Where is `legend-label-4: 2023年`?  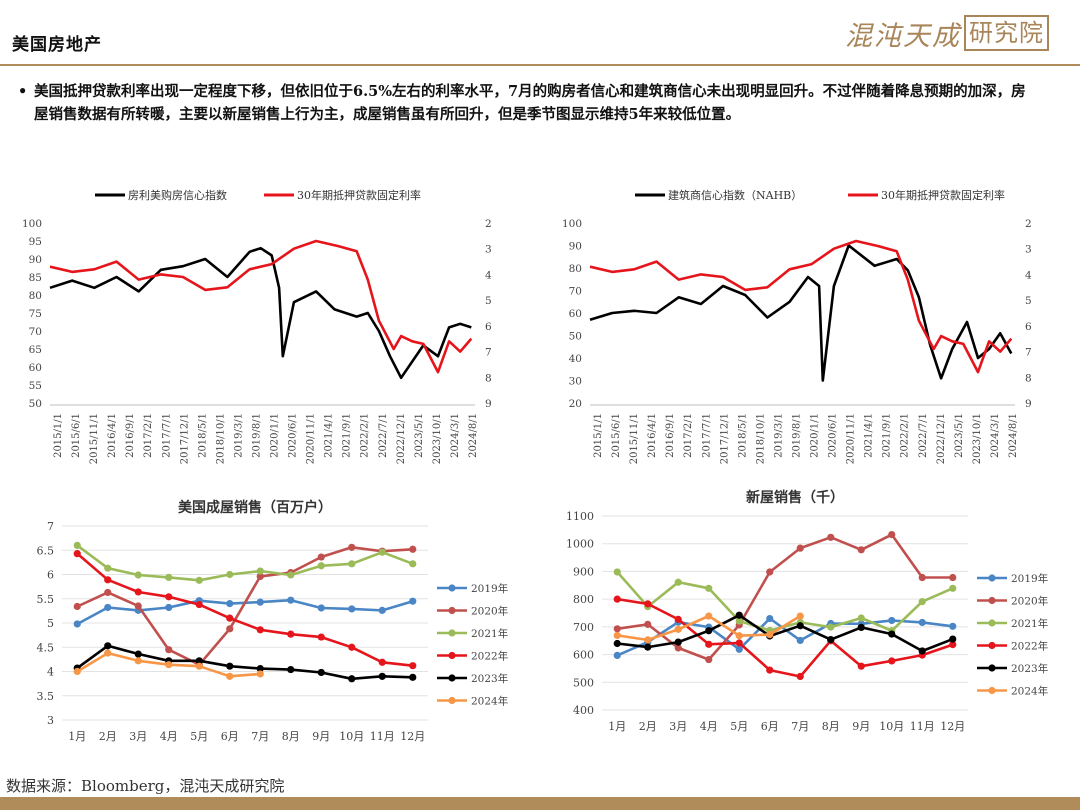
legend-label-4: 2023年 is located at coordinates (1029, 668).